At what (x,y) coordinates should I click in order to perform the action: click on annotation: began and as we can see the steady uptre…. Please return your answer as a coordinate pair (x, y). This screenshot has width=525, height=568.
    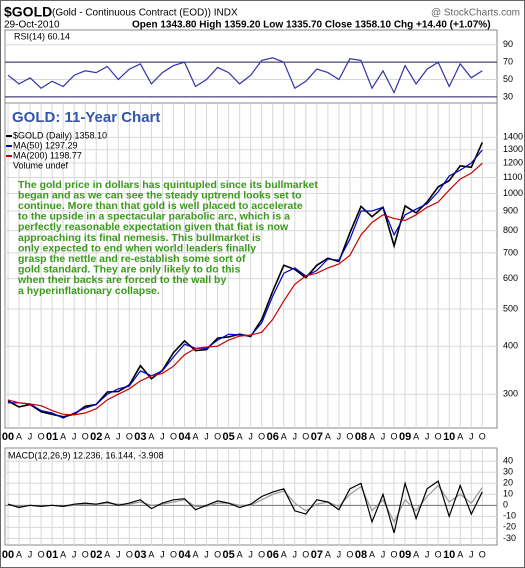
    Looking at the image, I should click on (160, 195).